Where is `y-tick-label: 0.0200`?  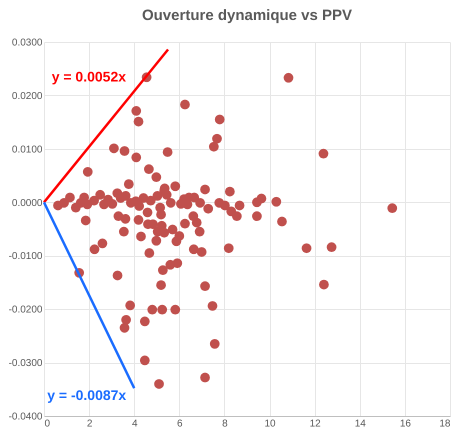
y-tick-label: 0.0200 is located at coordinates (27, 96).